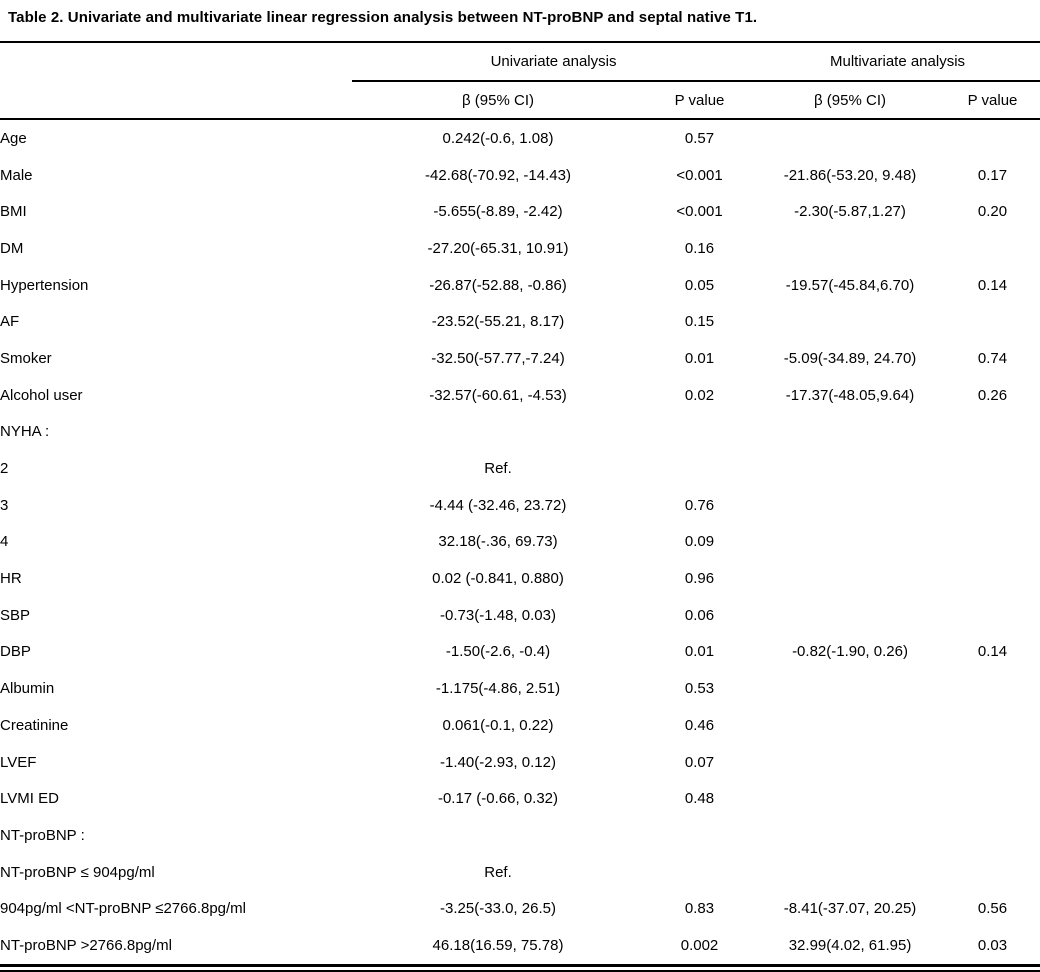 The height and width of the screenshot is (972, 1040). What do you see at coordinates (29, 799) in the screenshot?
I see `row-label: LVMI ED` at bounding box center [29, 799].